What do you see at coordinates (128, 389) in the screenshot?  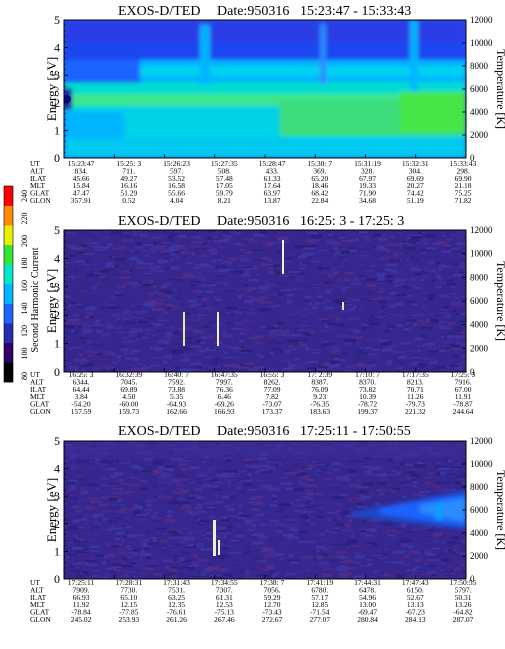 I see `table-cell: 69.89` at bounding box center [128, 389].